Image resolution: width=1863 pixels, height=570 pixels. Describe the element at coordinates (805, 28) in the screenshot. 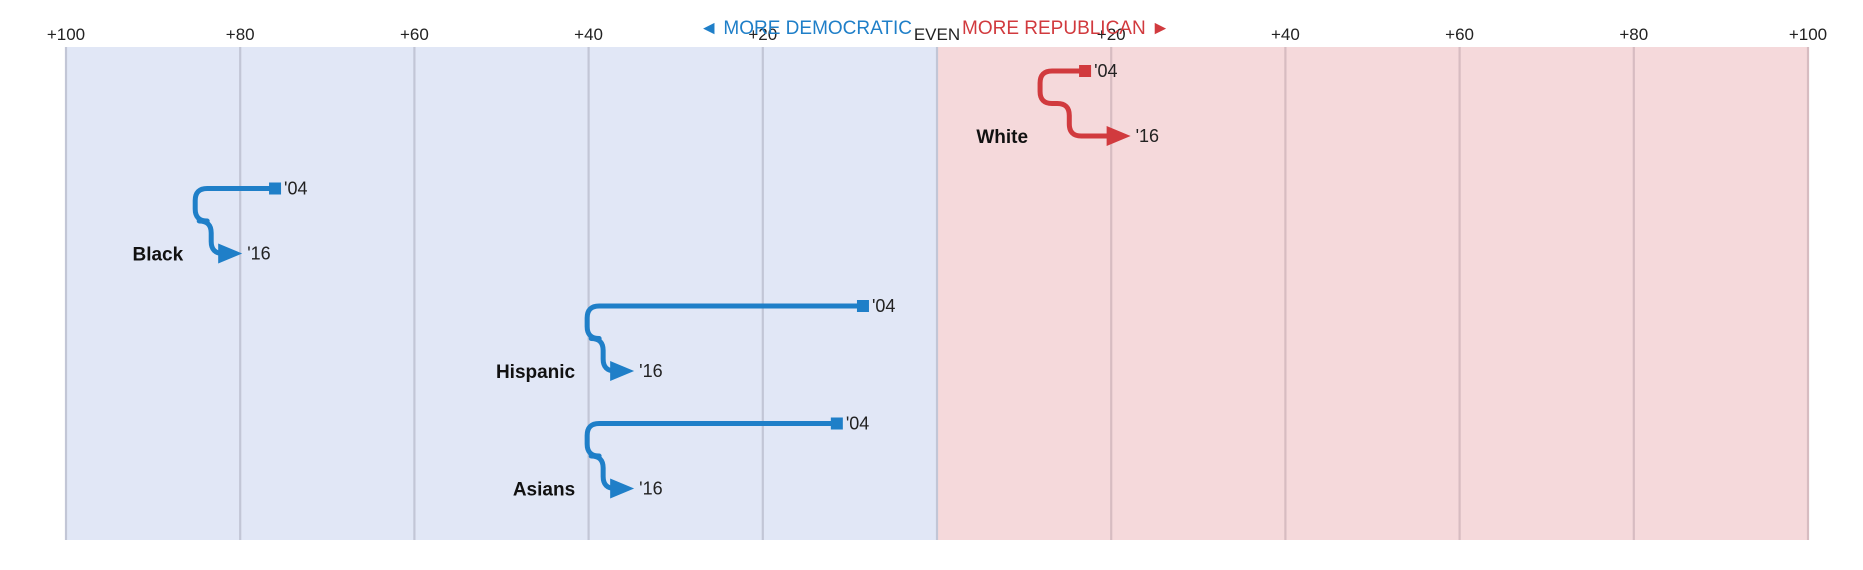

I see `more-democratic-label: ◄ MORE DEMOCRATIC` at that location.